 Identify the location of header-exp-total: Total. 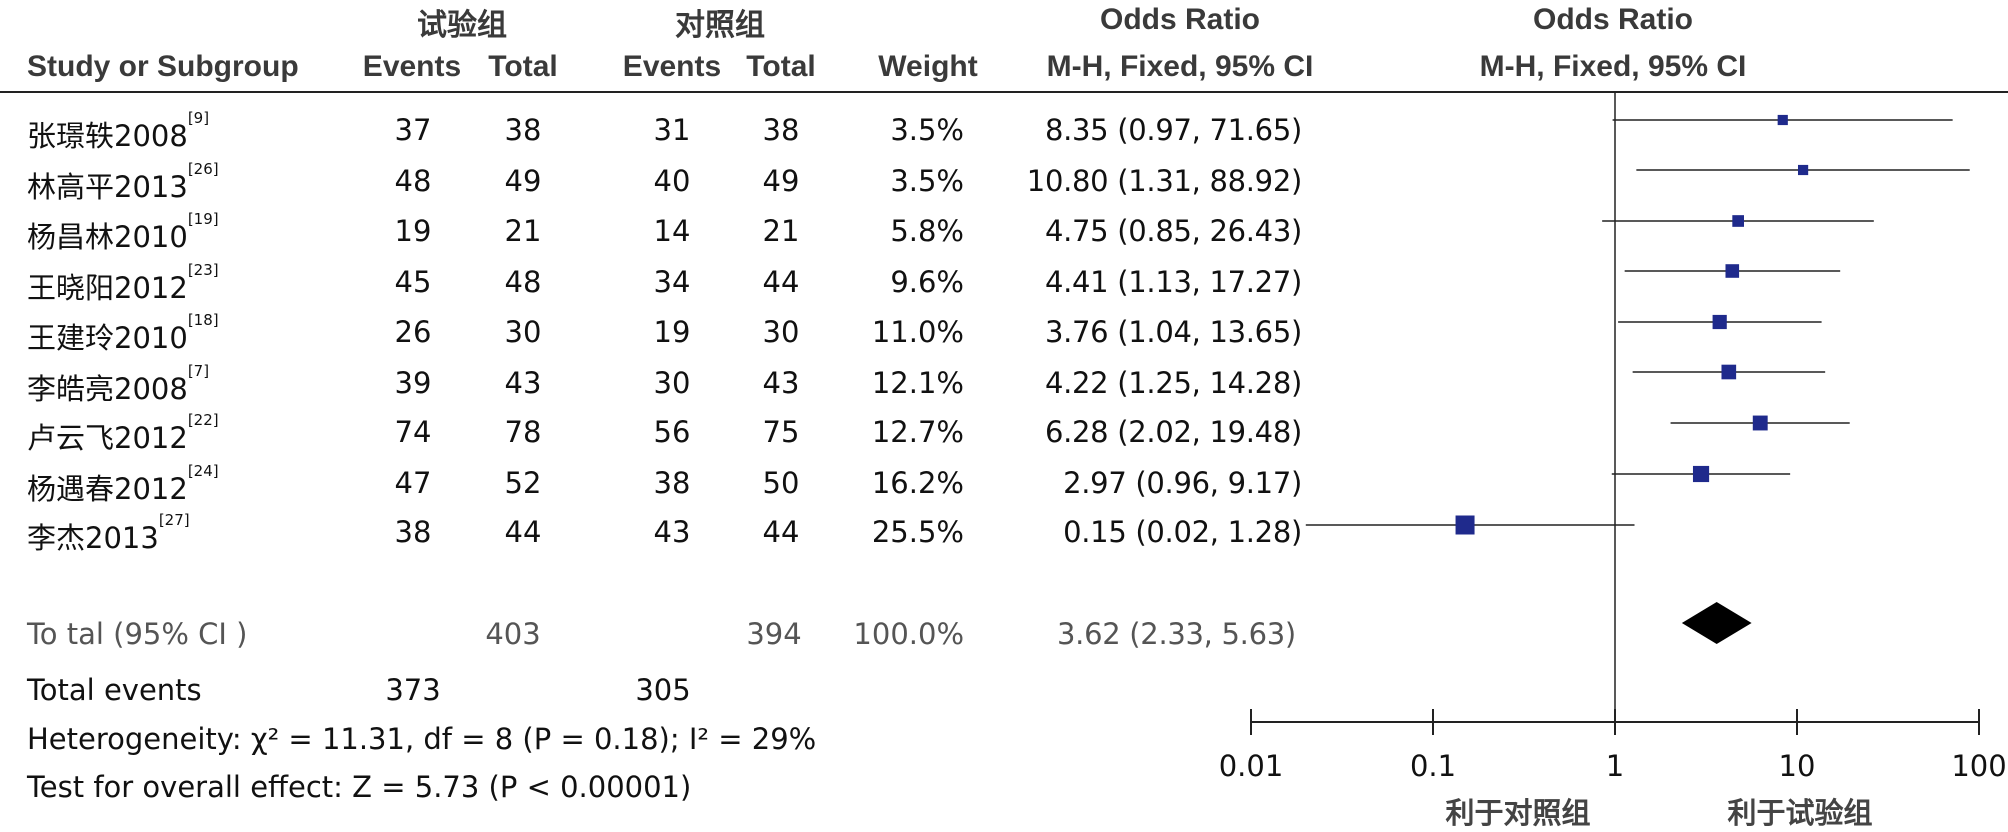
(523, 66).